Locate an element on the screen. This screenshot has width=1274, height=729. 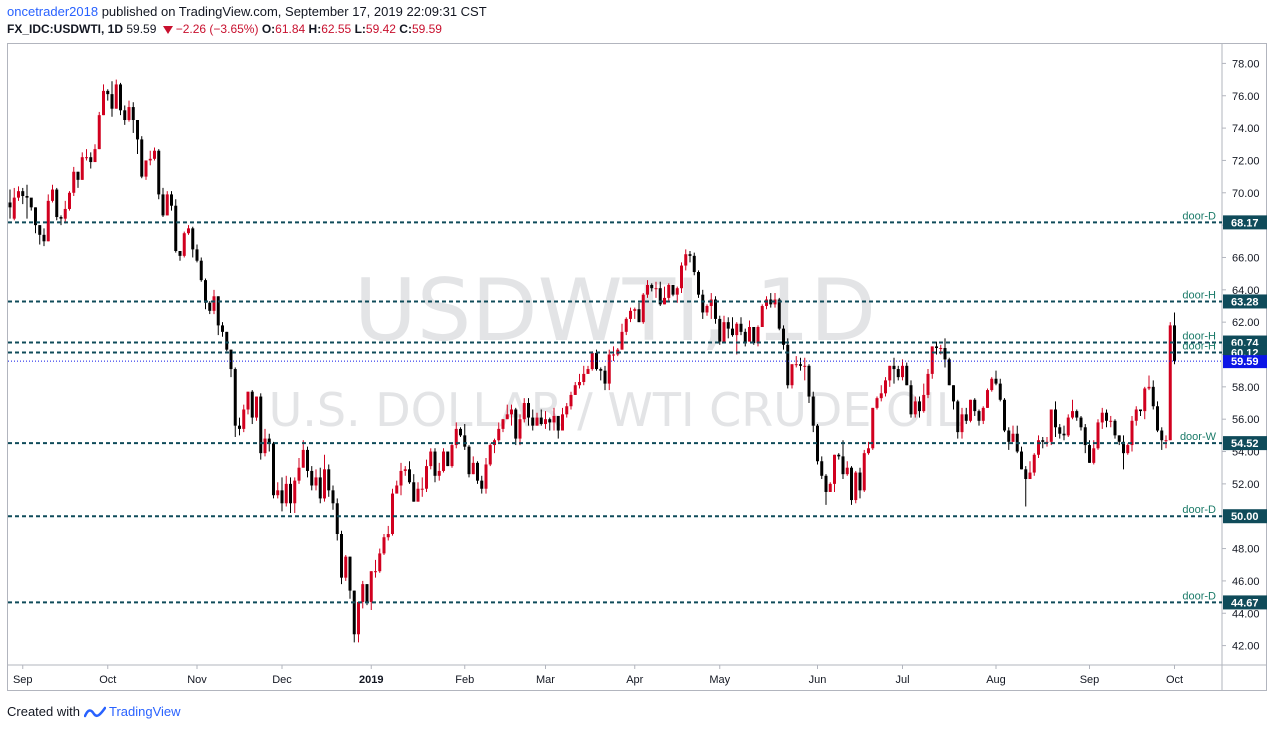
tradingview-link: TradingView is located at coordinates (144, 711).